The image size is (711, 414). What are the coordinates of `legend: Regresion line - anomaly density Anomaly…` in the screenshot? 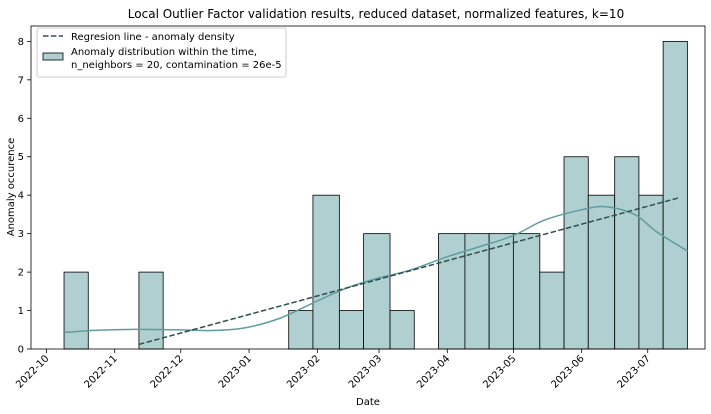 It's located at (161, 52).